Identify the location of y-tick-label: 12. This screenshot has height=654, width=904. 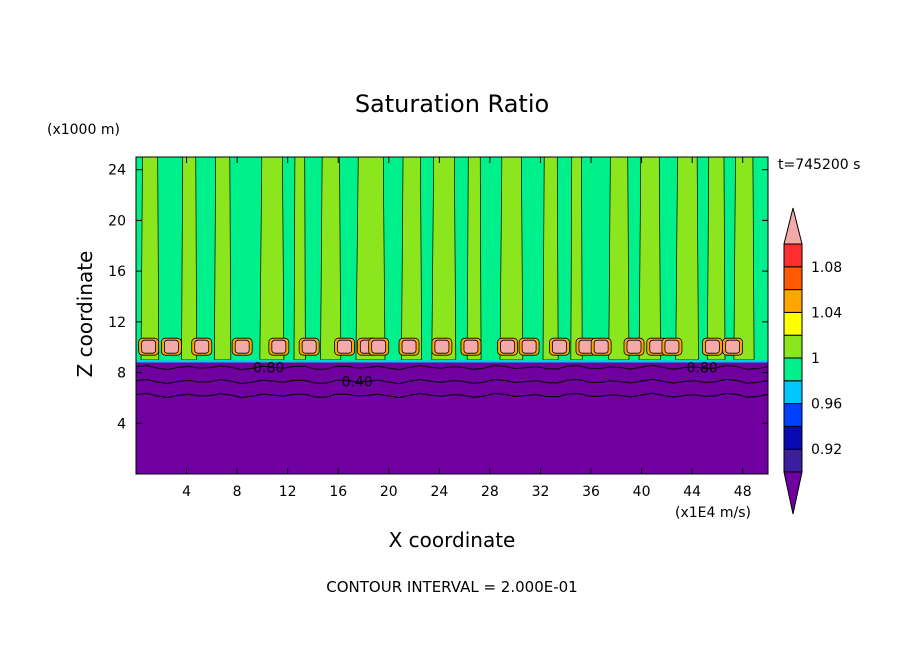
(117, 323).